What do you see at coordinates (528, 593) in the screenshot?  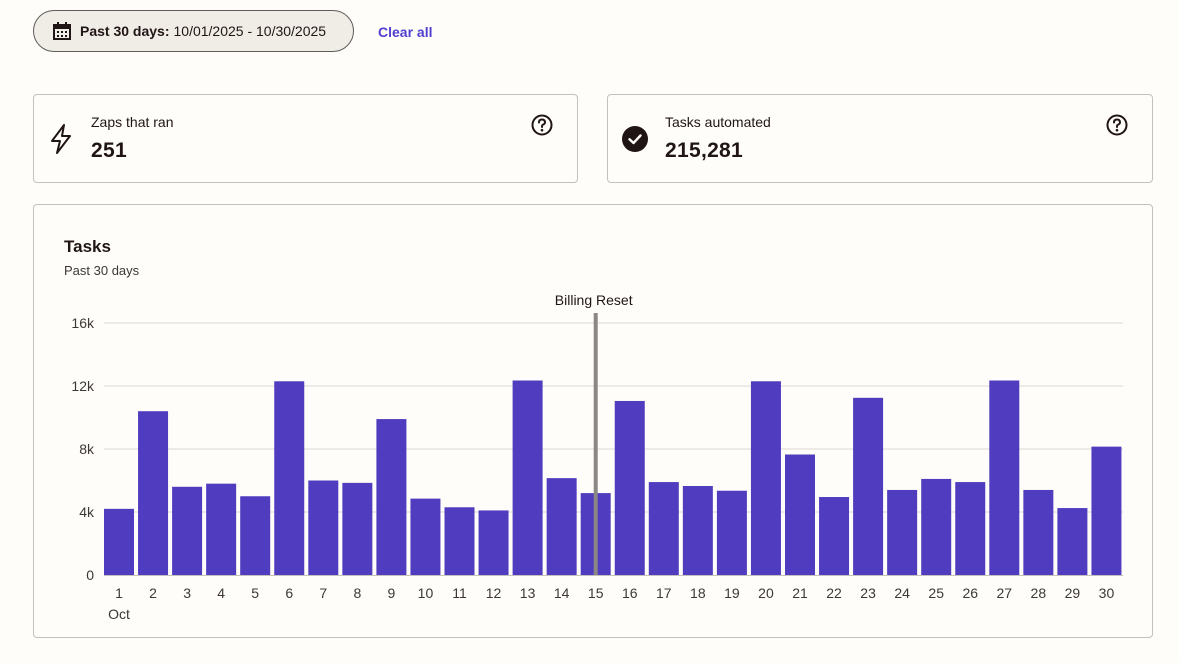 I see `x-tick-label: 13` at bounding box center [528, 593].